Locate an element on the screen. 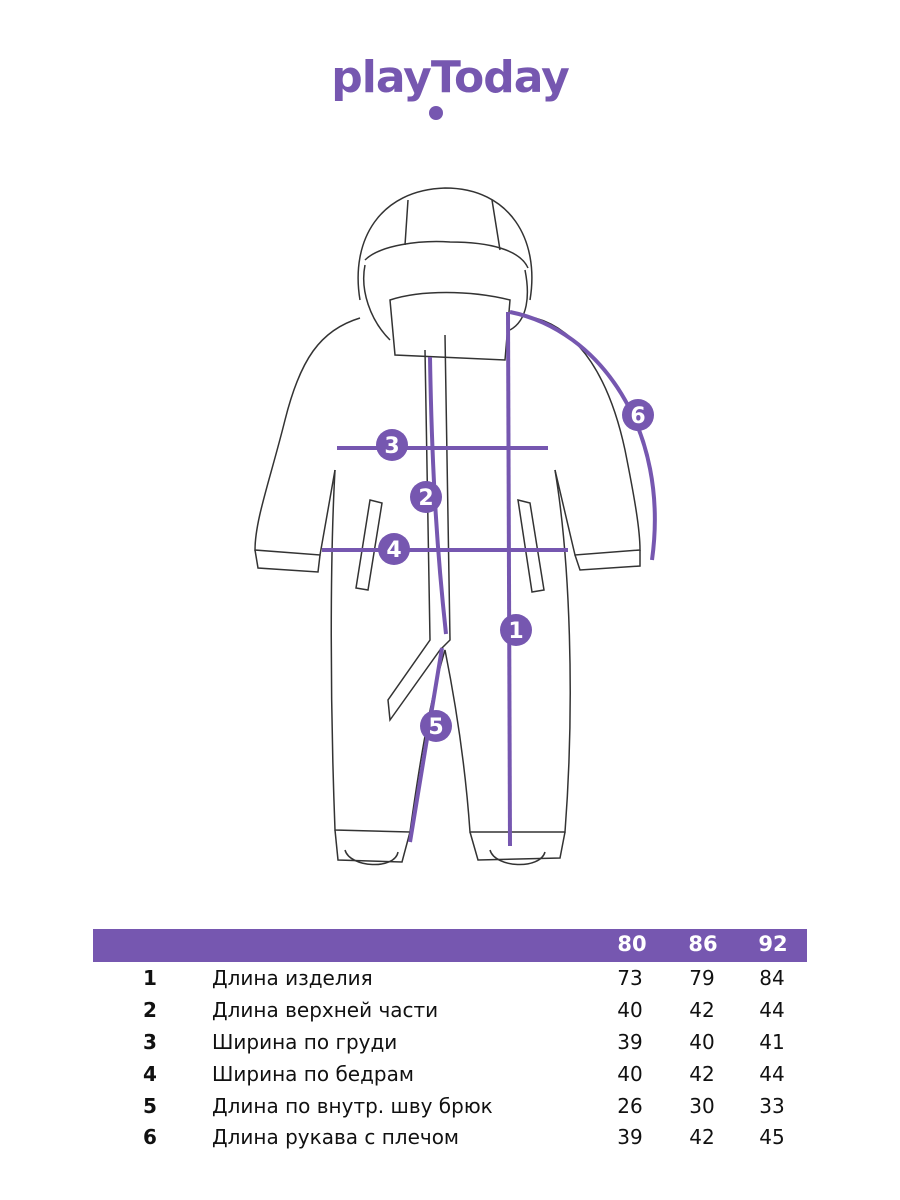 The width and height of the screenshot is (900, 1200). marker-3: 3 is located at coordinates (391, 446).